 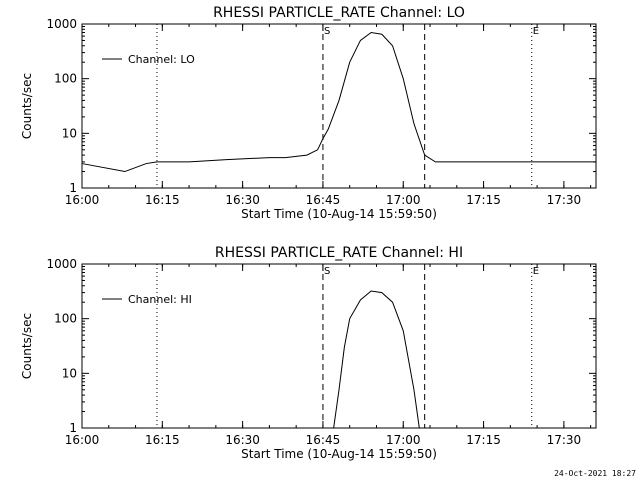 I want to click on footer-timestamp: 24-Oct-2021 18:27, so click(x=595, y=473).